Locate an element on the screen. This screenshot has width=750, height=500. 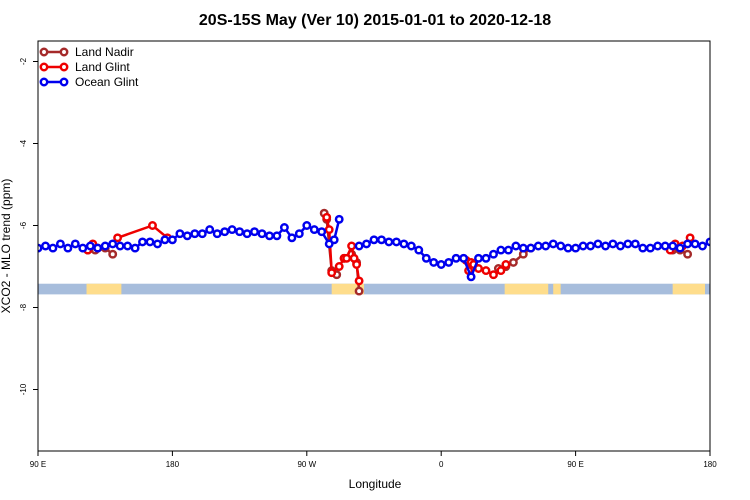
y-tick-label: -6 is located at coordinates (23, 225).